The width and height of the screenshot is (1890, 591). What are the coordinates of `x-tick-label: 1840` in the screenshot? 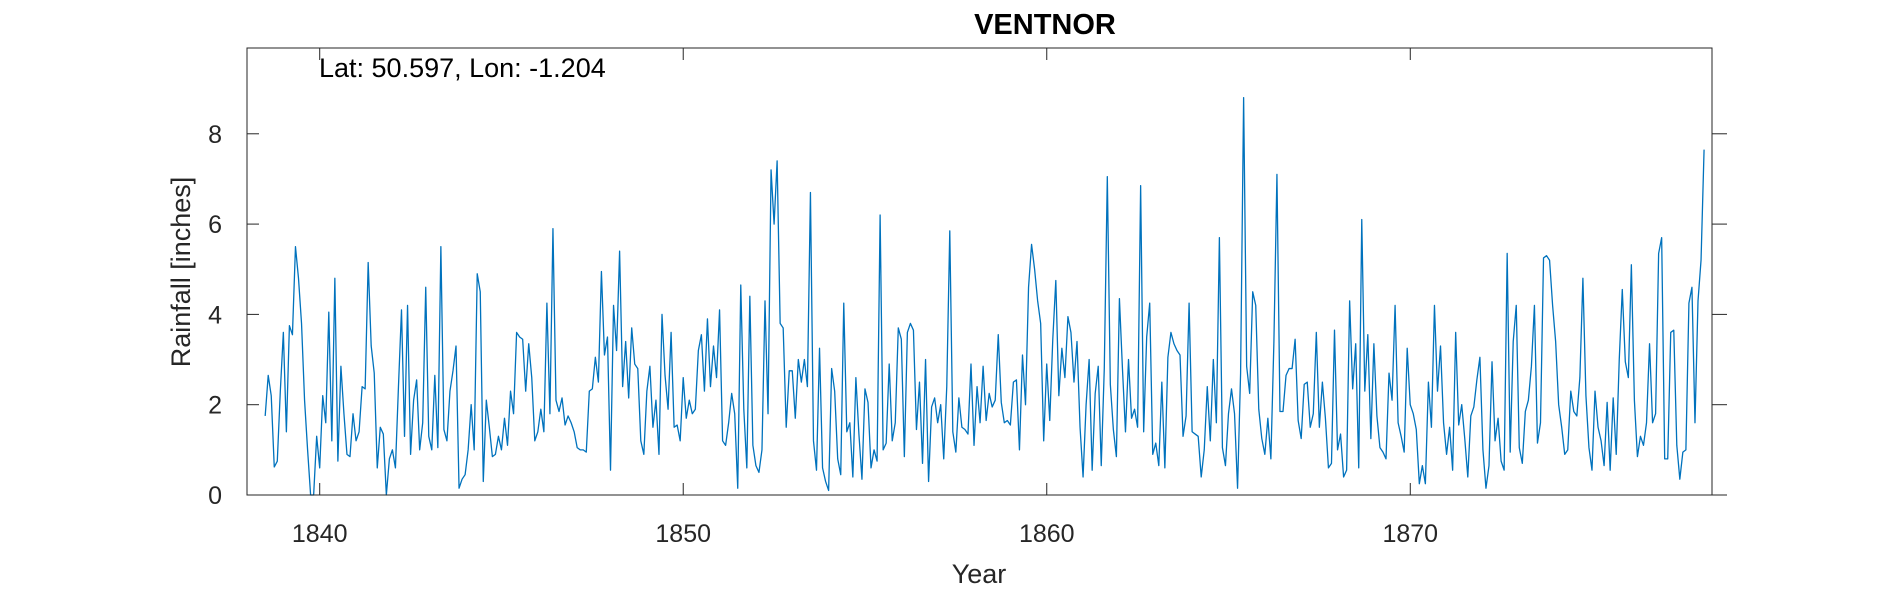 It's located at (320, 534).